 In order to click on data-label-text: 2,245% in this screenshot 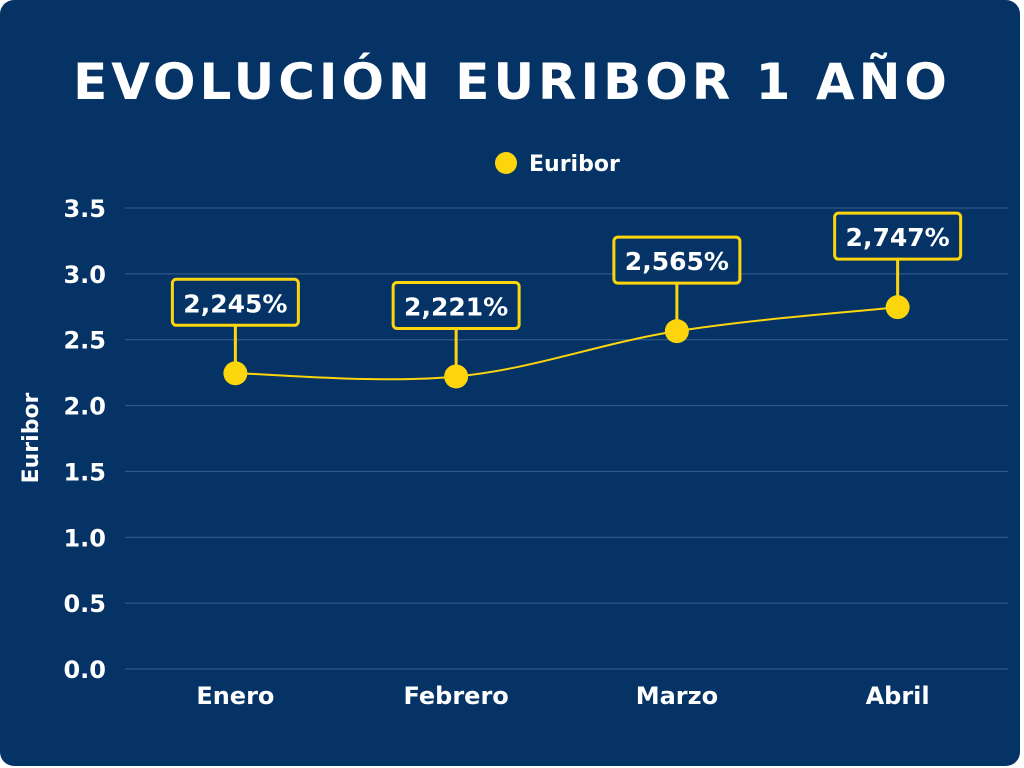, I will do `click(235, 303)`.